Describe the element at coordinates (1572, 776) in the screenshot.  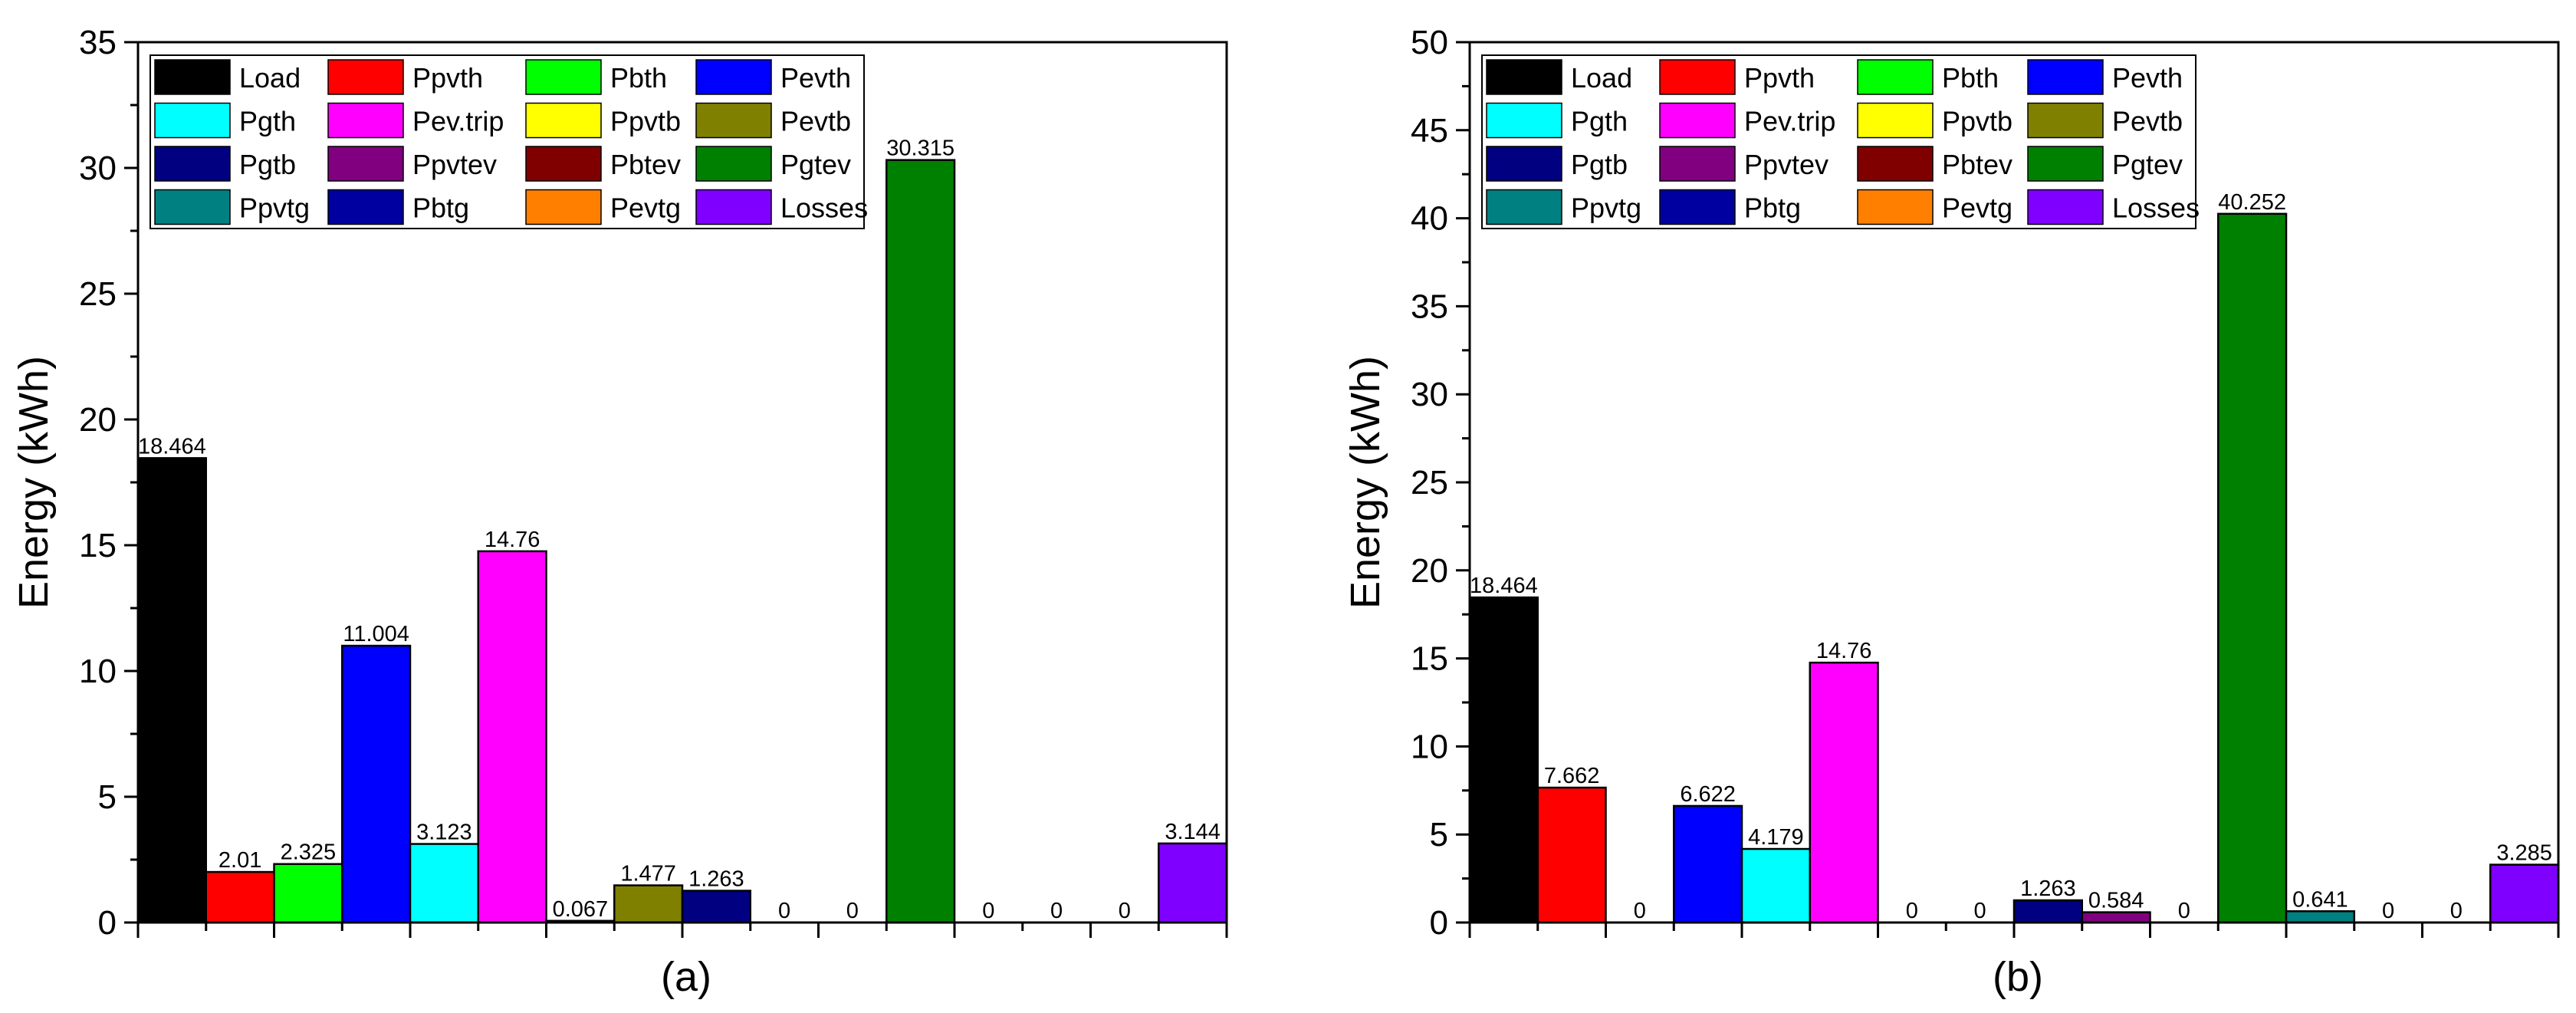
I see `bar-value-label: 7.662` at that location.